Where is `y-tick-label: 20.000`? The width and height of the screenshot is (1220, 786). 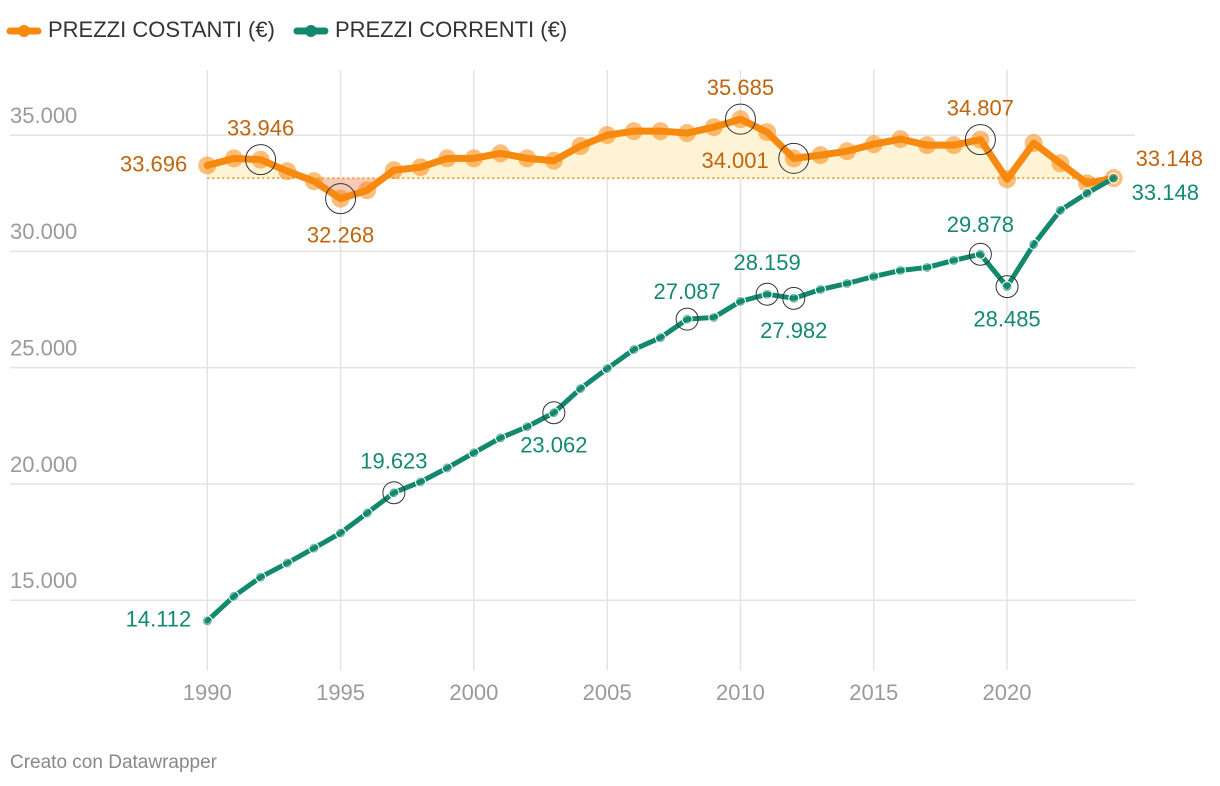
y-tick-label: 20.000 is located at coordinates (43, 464).